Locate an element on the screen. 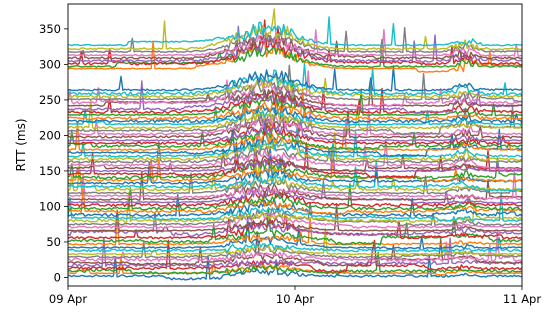  y-tick-label: 200 is located at coordinates (50, 135).